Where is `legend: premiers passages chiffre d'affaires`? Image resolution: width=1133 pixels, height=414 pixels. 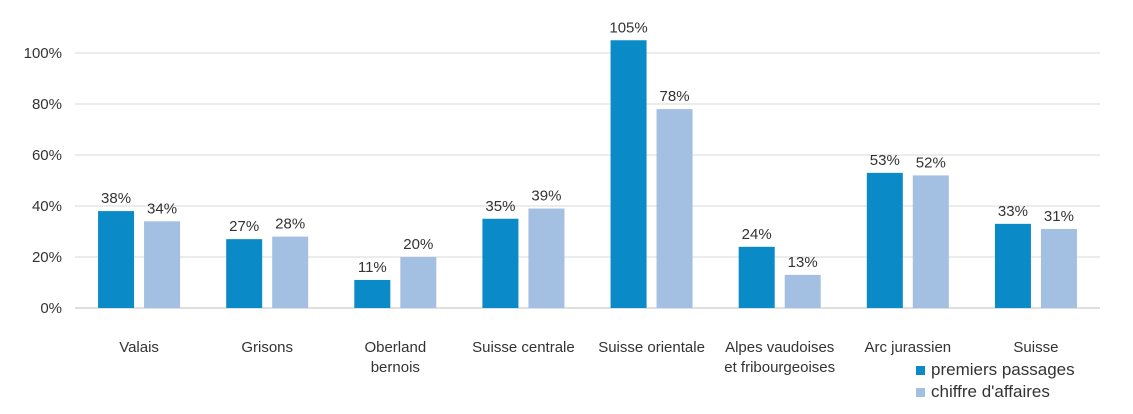 legend: premiers passages chiffre d'affaires is located at coordinates (995, 381).